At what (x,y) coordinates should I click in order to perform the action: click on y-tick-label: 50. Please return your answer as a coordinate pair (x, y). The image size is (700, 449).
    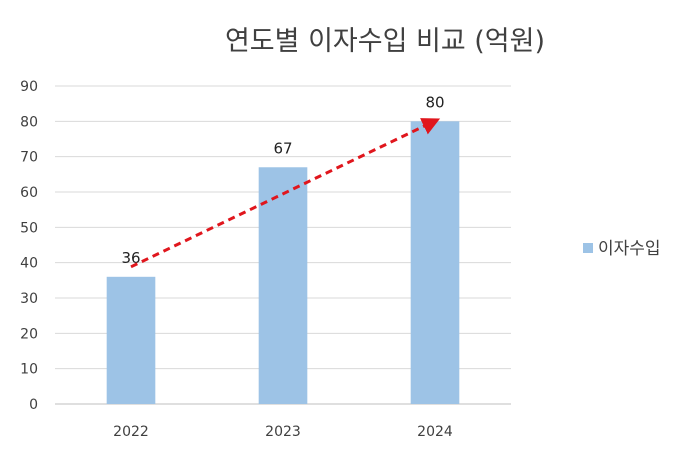
    Looking at the image, I should click on (29, 228).